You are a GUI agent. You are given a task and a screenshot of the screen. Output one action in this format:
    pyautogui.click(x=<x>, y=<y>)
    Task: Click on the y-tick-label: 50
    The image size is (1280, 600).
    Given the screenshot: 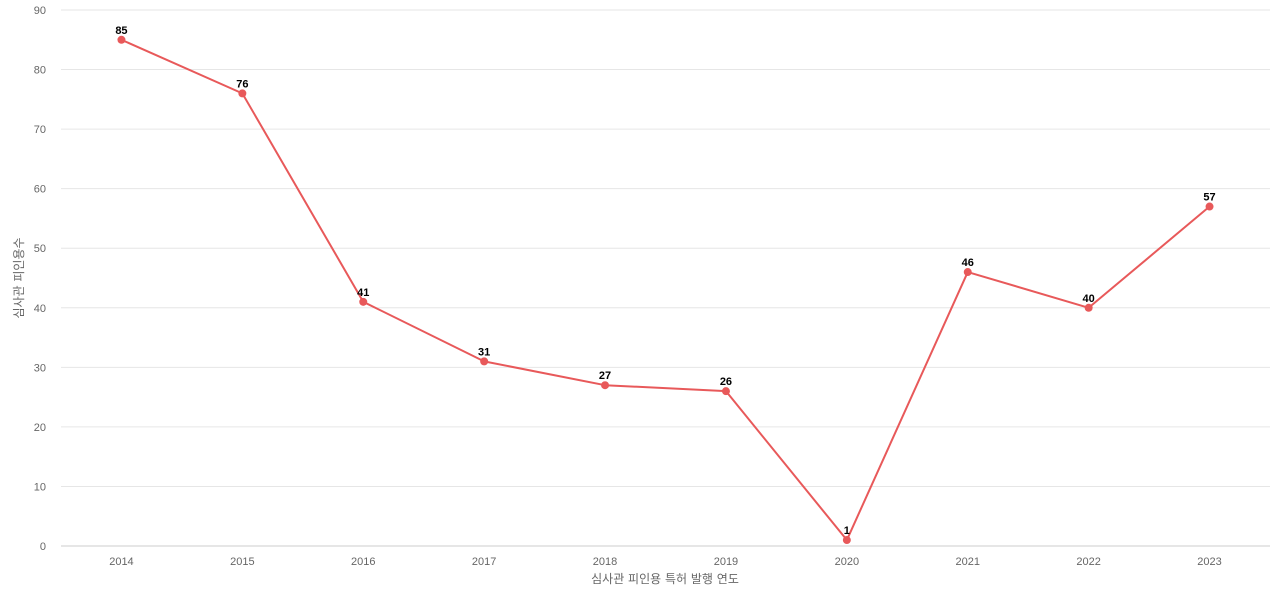 What is the action you would take?
    pyautogui.click(x=40, y=249)
    